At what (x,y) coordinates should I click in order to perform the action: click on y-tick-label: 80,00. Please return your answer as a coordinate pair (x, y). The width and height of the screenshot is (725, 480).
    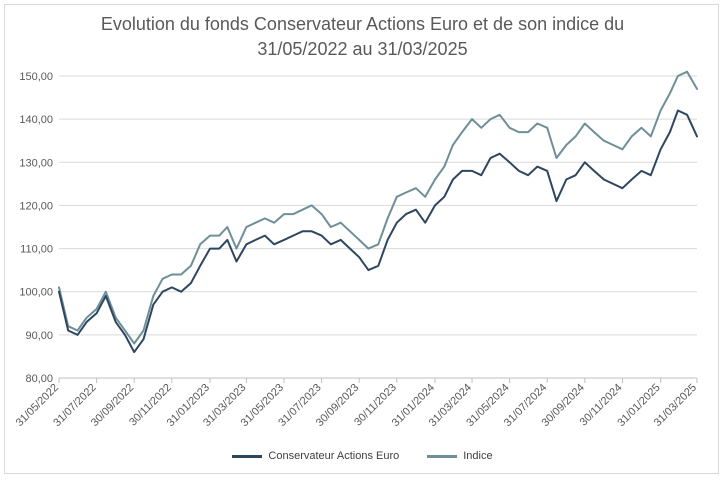
    Looking at the image, I should click on (39, 379).